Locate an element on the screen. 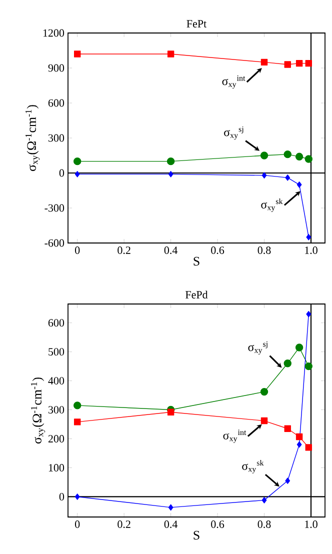  y-tick-label: -300 is located at coordinates (54, 208).